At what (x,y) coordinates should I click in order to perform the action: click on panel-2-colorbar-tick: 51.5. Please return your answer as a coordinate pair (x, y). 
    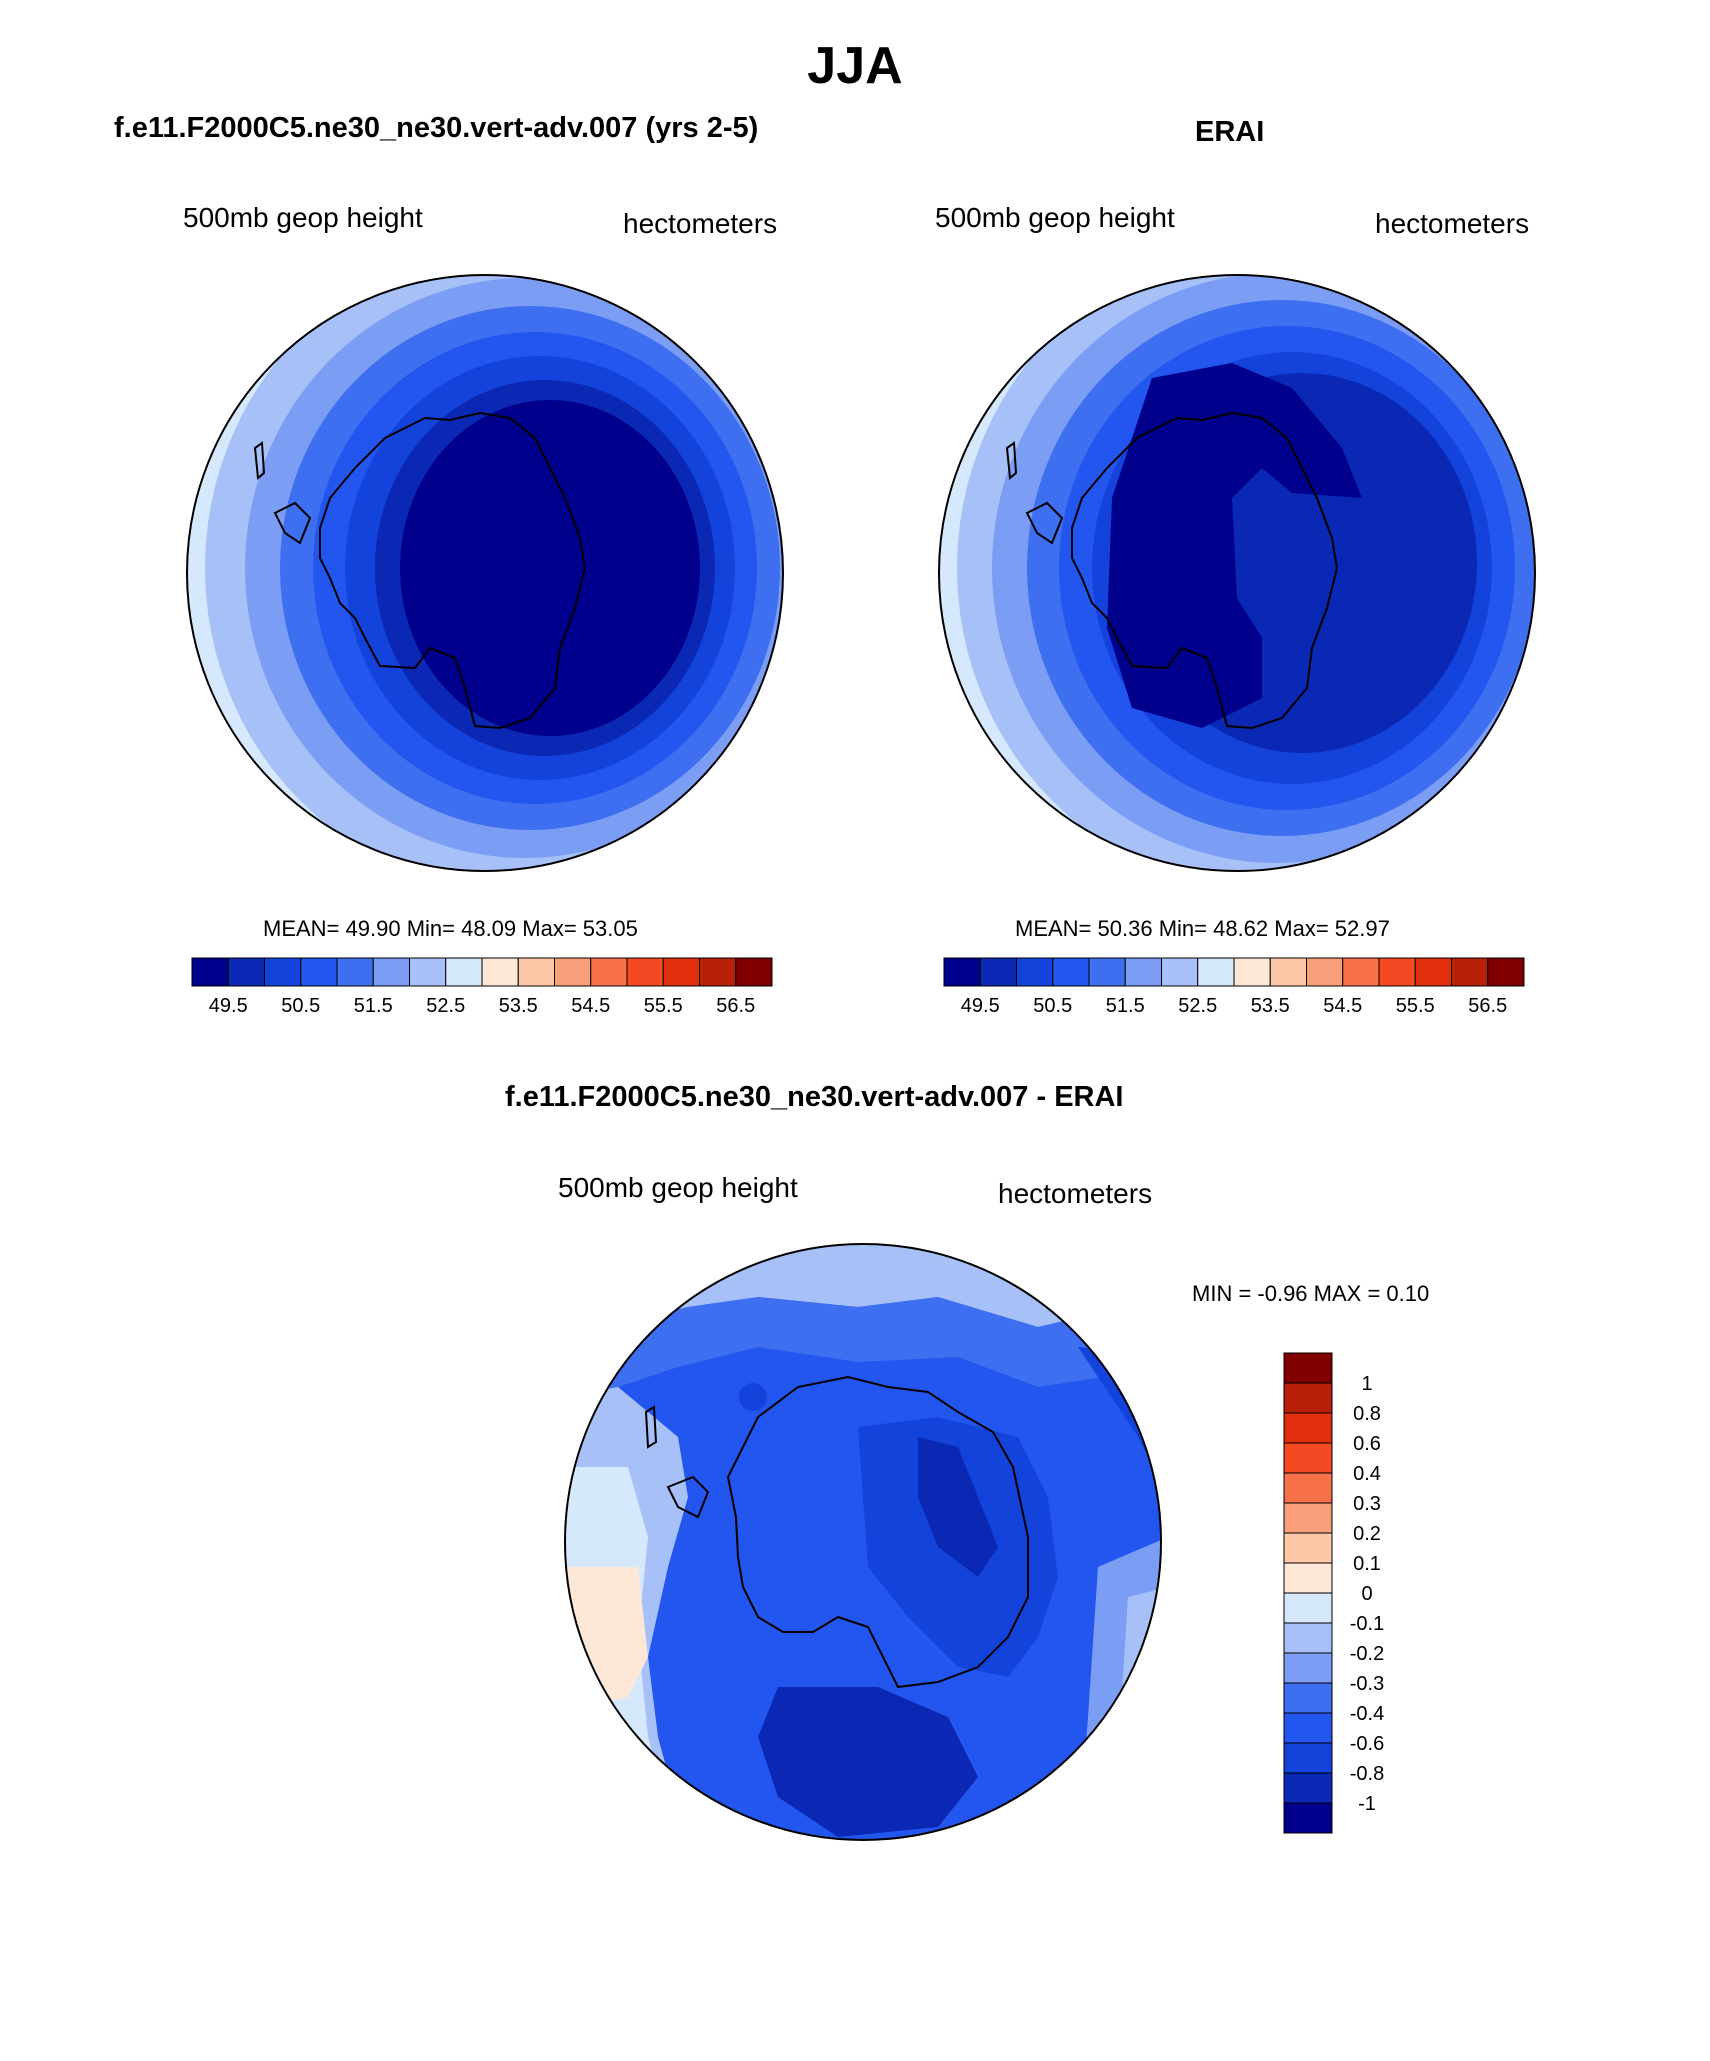
    Looking at the image, I should click on (1125, 1006).